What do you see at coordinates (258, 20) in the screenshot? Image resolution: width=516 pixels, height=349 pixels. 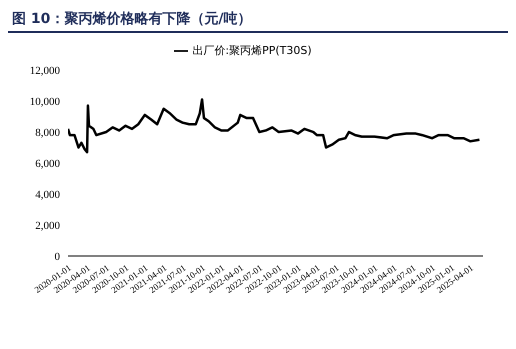 I see `chart-title: 图 10：聚丙烯价格略有下降（元/吨）` at bounding box center [258, 20].